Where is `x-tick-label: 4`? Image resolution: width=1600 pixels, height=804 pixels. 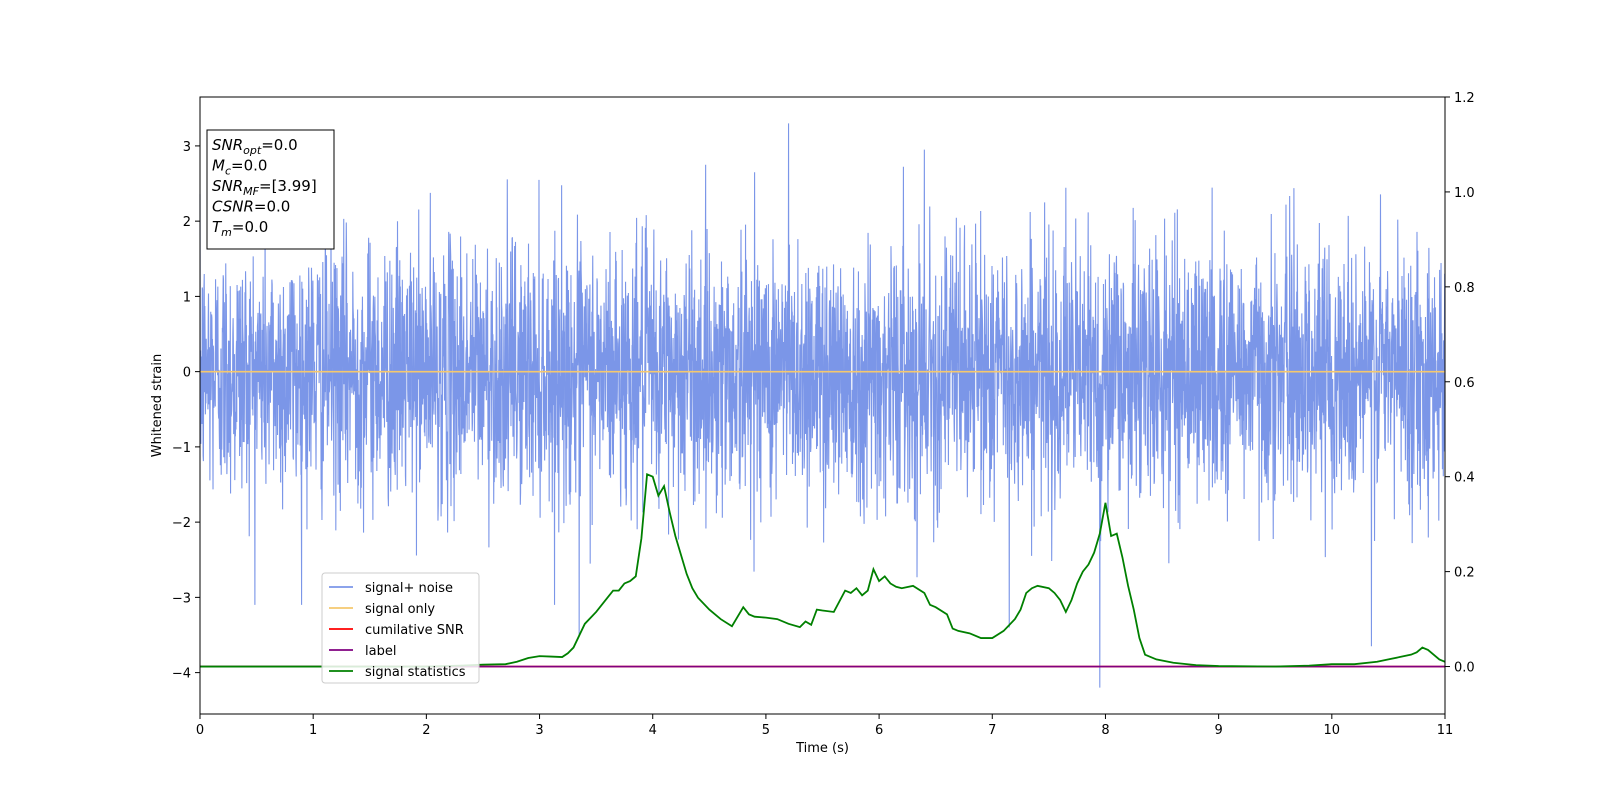 x-tick-label: 4 is located at coordinates (653, 730).